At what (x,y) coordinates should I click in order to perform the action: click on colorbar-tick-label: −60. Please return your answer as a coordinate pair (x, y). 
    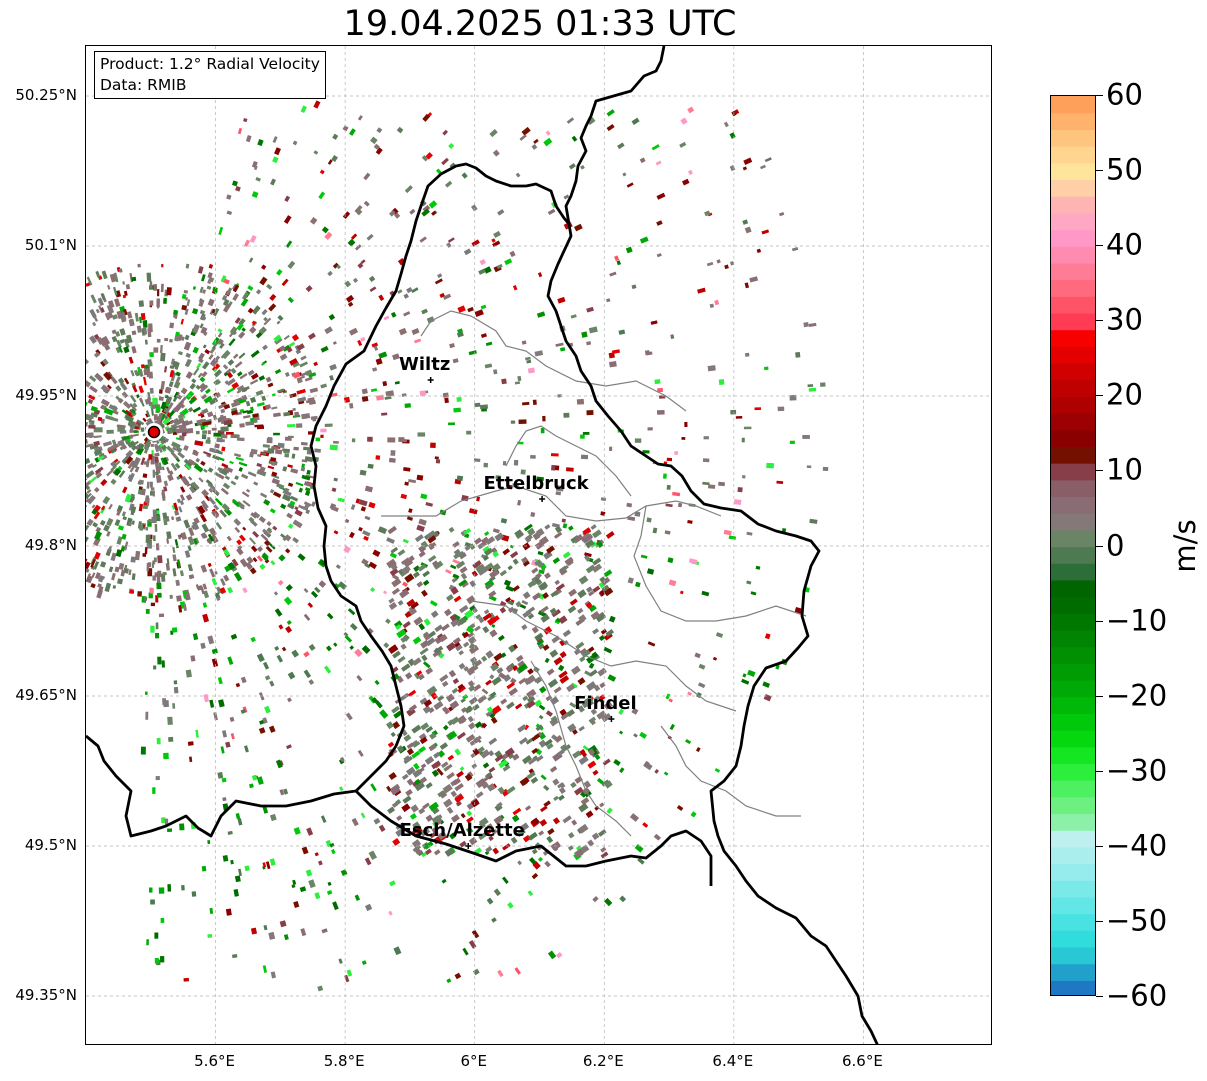
    Looking at the image, I should click on (1137, 995).